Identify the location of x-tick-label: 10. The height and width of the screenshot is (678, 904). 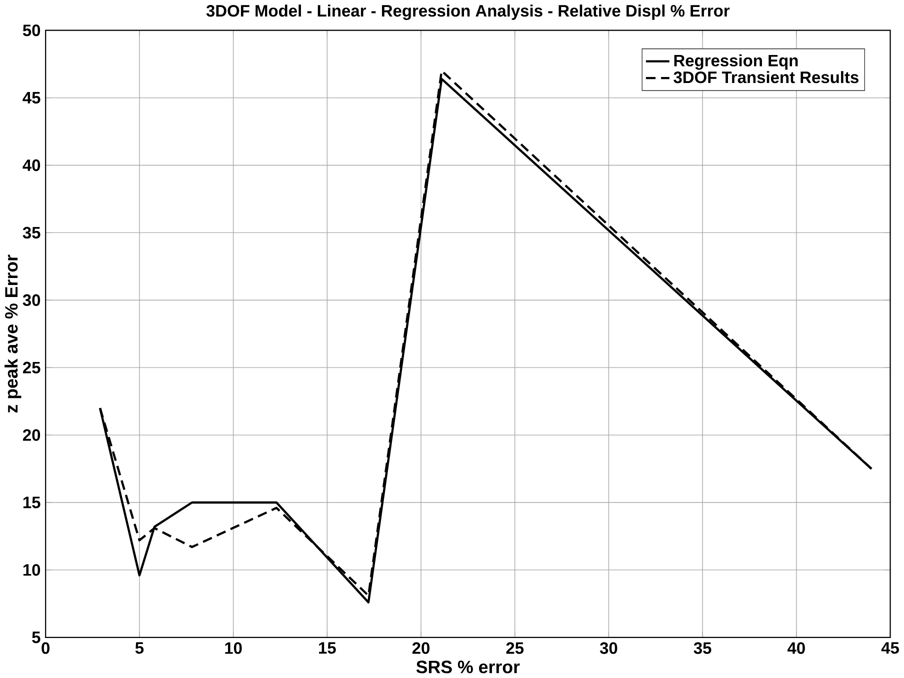
(233, 648).